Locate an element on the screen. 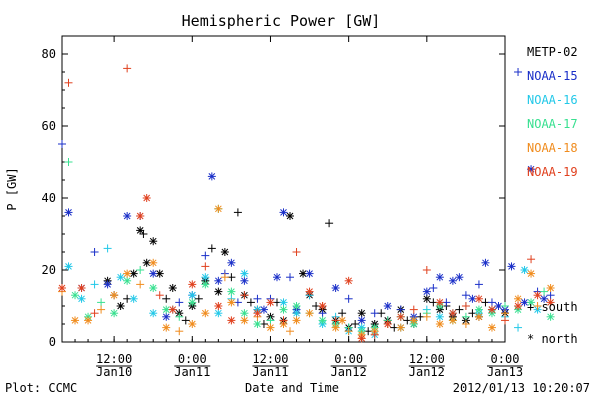 Image resolution: width=600 pixels, height=404 pixels. legend-entry: NOAA-15 is located at coordinates (552, 76).